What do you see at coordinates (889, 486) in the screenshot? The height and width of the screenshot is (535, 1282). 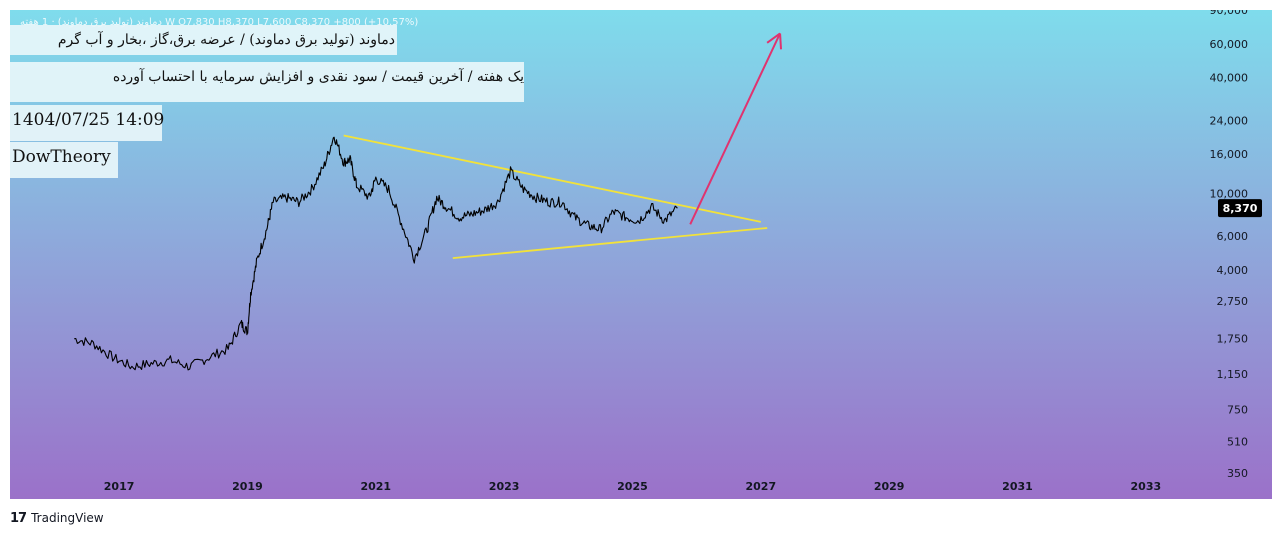 I see `x-tick-label: 2029` at bounding box center [889, 486].